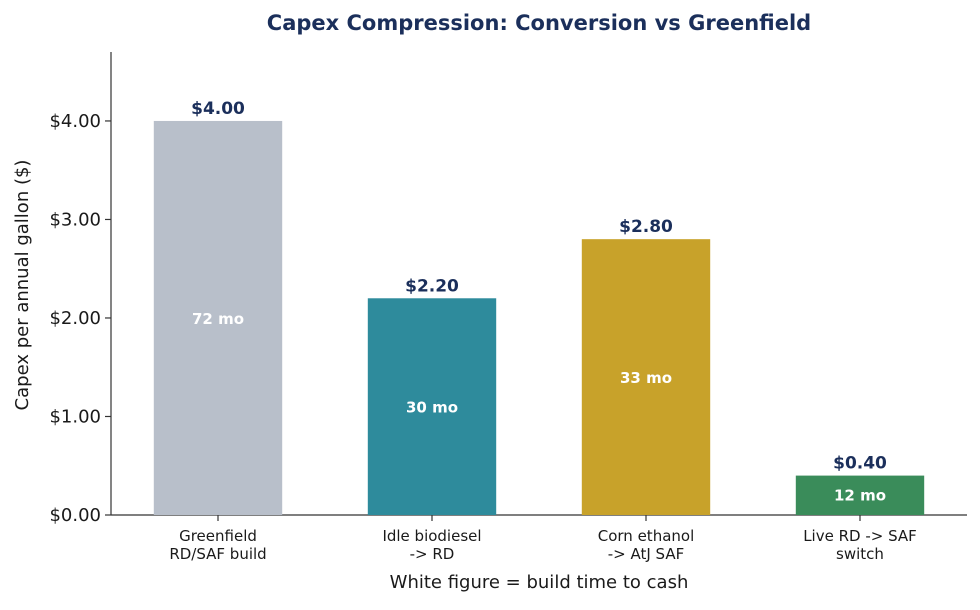  What do you see at coordinates (75, 121) in the screenshot?
I see `y-tick-label: $4.00` at bounding box center [75, 121].